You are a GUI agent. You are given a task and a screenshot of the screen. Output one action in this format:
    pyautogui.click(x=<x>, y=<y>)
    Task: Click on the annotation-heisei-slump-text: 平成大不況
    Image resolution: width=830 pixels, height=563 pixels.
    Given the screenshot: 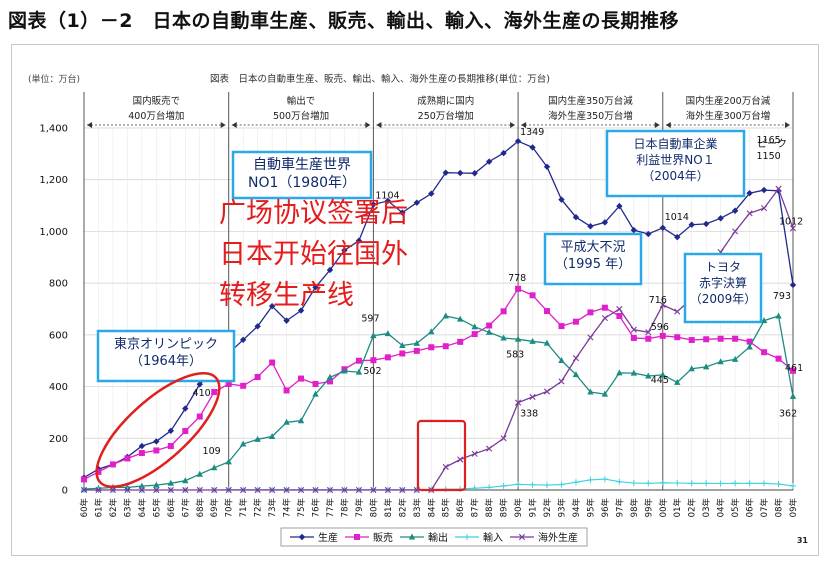 What is the action you would take?
    pyautogui.click(x=592, y=247)
    